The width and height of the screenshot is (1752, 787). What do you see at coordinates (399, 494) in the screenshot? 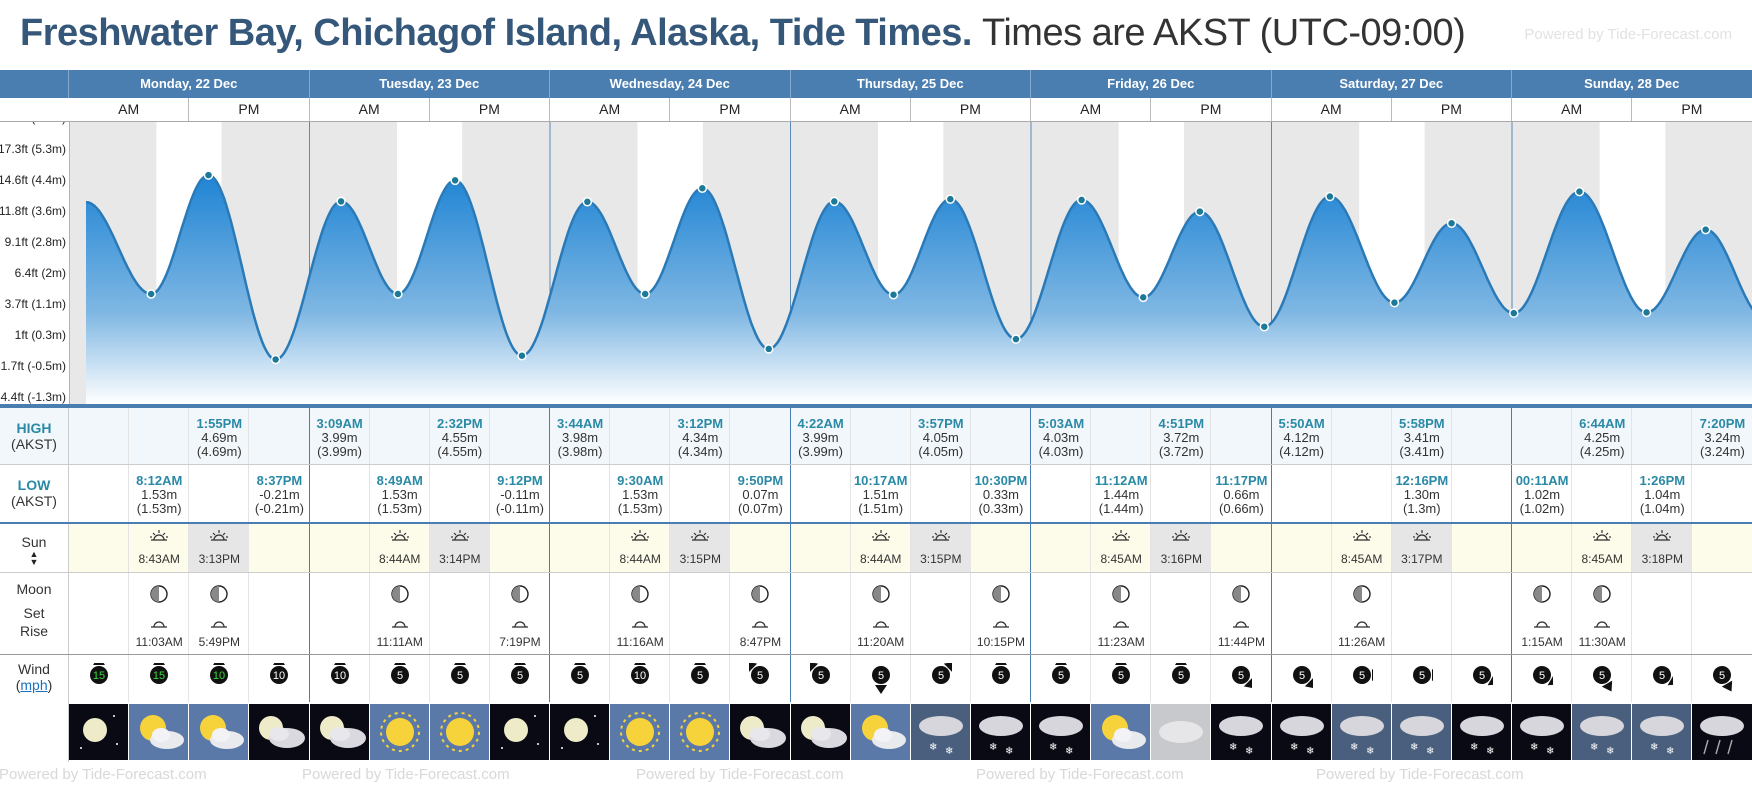
I see `low-tide-height: 1.53m` at bounding box center [399, 494].